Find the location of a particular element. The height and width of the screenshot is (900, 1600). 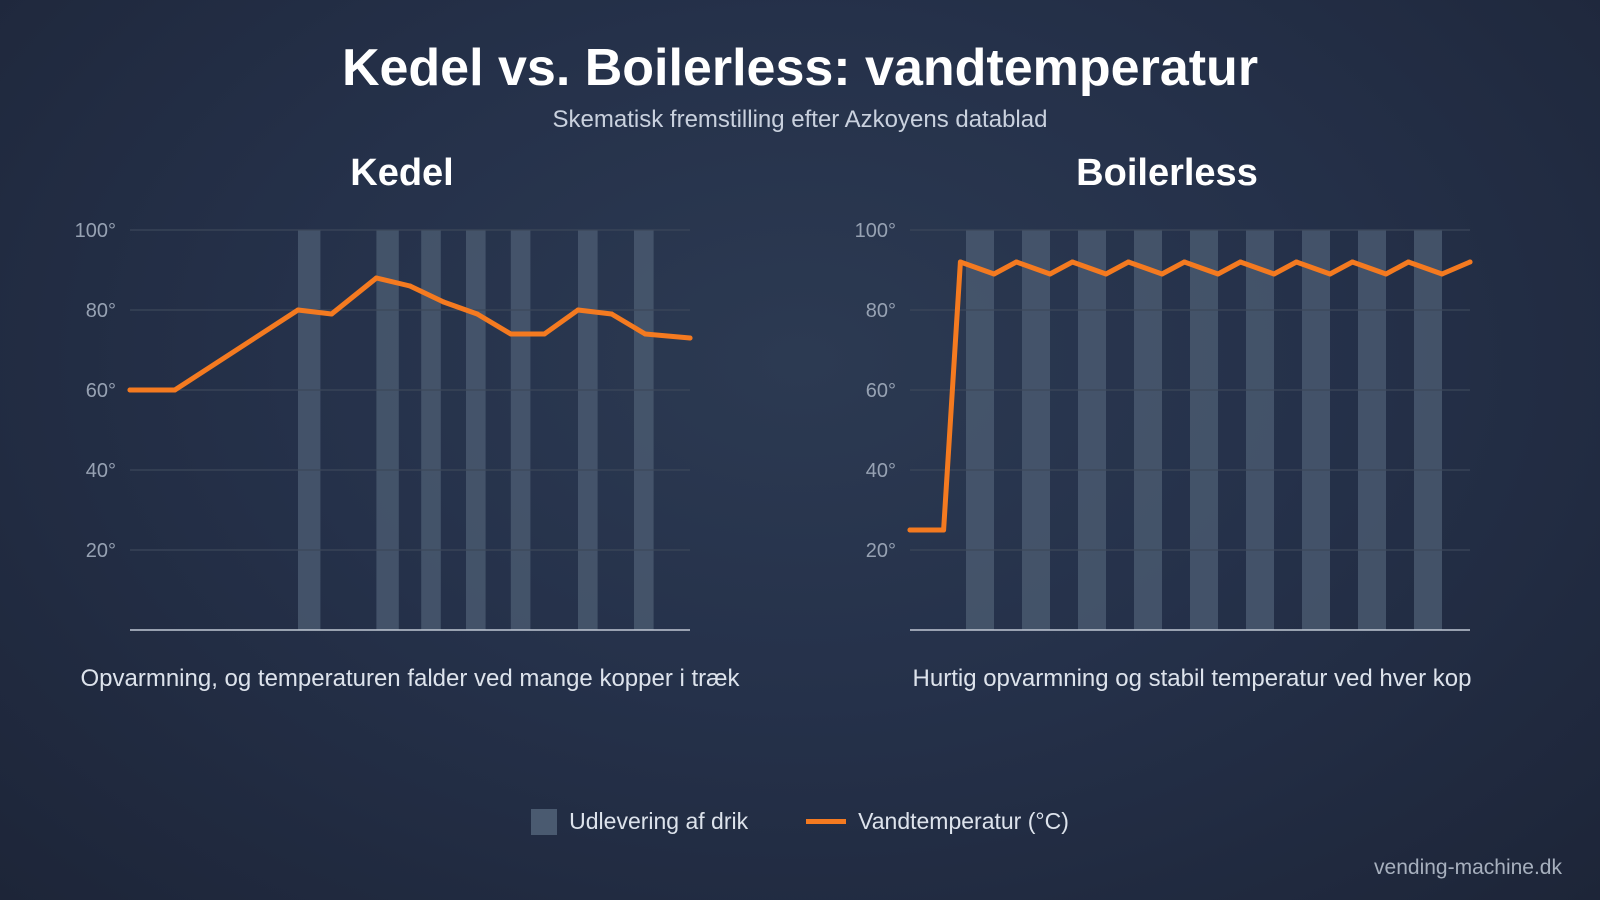

legend-swatch-dispense is located at coordinates (544, 821).